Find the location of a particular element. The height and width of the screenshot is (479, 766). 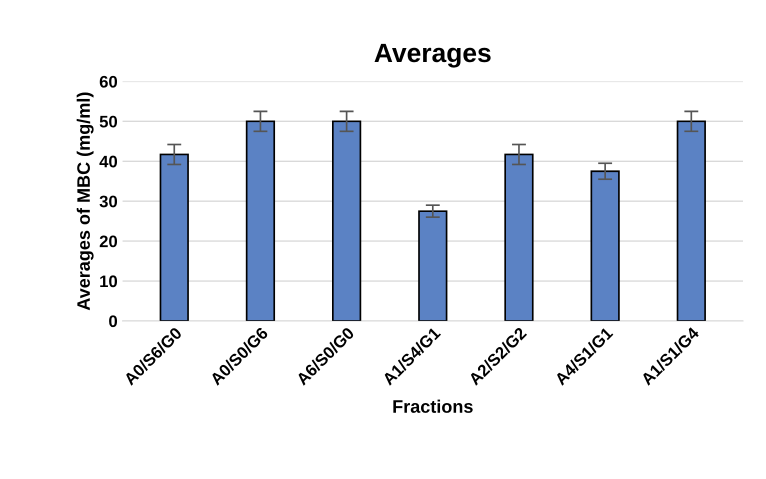

y-tick-label: 10 is located at coordinates (109, 281).